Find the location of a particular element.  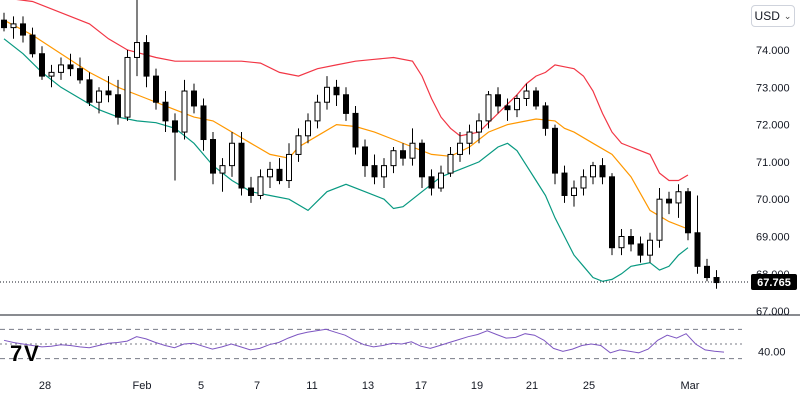

currency-selector-button: USD ⌄ is located at coordinates (773, 16).